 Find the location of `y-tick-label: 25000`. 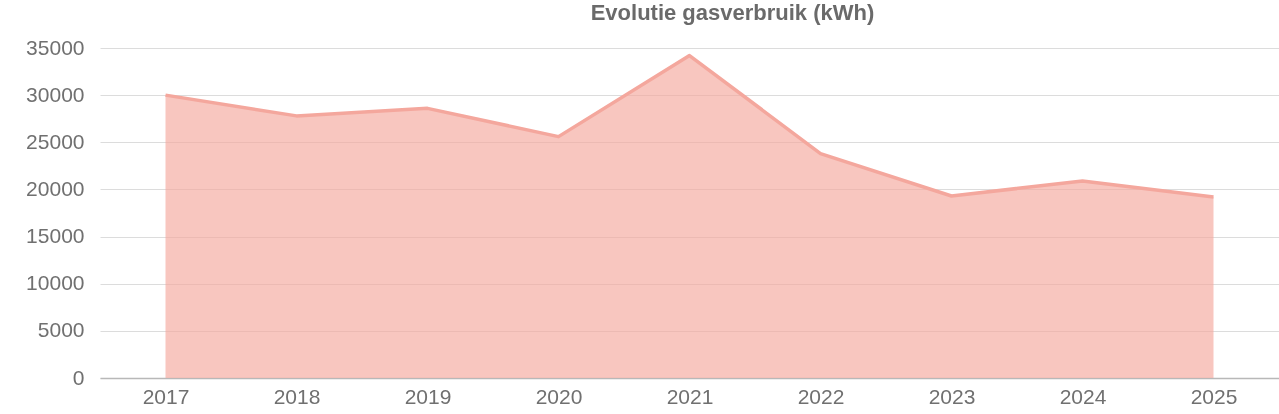

y-tick-label: 25000 is located at coordinates (55, 141).